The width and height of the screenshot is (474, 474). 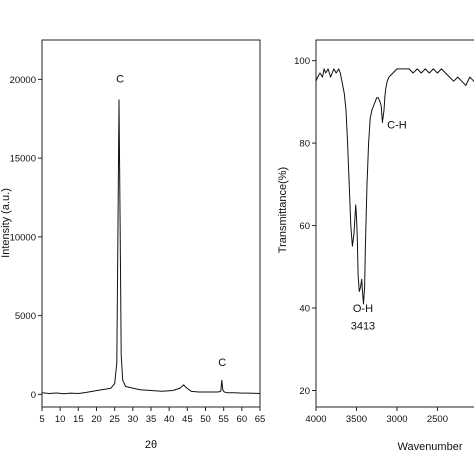 What do you see at coordinates (133, 419) in the screenshot?
I see `xrd-x-tick-label: 30` at bounding box center [133, 419].